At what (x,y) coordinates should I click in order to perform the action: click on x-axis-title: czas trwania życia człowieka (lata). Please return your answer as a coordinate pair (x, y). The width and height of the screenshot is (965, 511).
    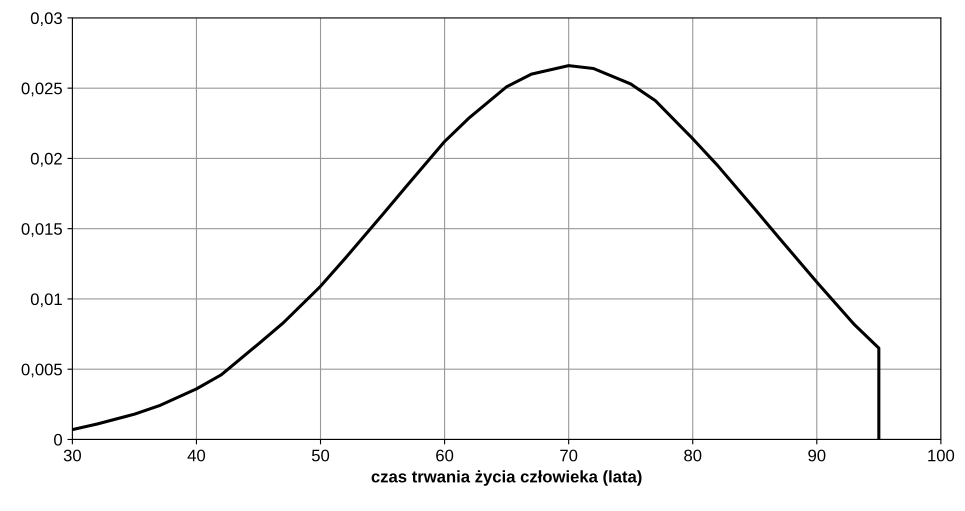
    Looking at the image, I should click on (507, 478).